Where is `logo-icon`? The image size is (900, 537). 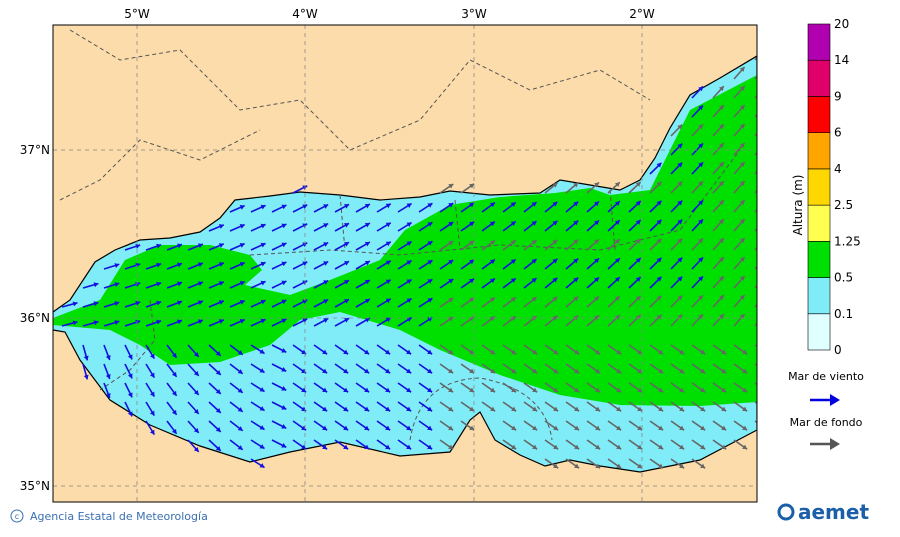
logo-icon is located at coordinates (786, 512).